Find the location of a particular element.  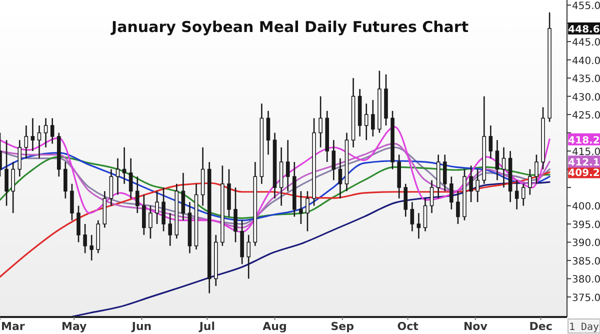

y-tick-label: 400.0 is located at coordinates (586, 207).